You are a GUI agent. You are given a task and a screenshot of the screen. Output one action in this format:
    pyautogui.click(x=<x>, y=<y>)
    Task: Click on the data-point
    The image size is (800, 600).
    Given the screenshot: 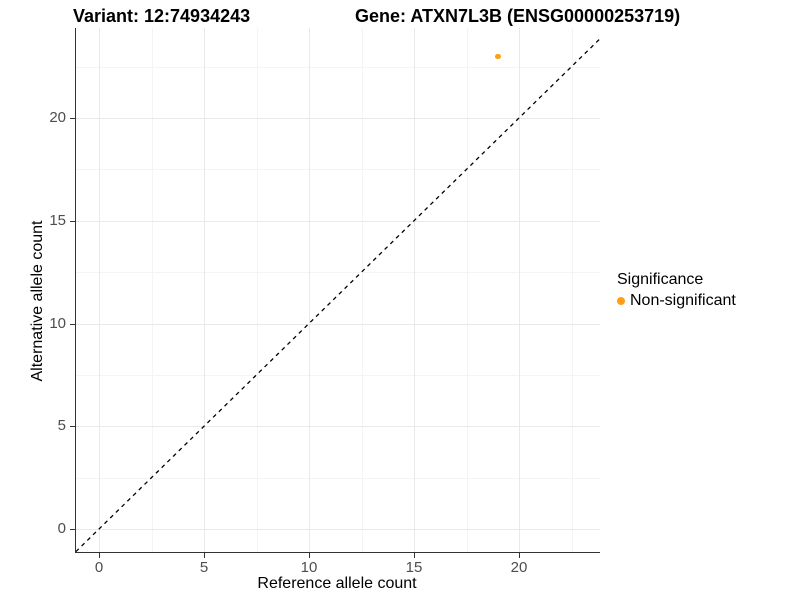 What is the action you would take?
    pyautogui.click(x=498, y=56)
    